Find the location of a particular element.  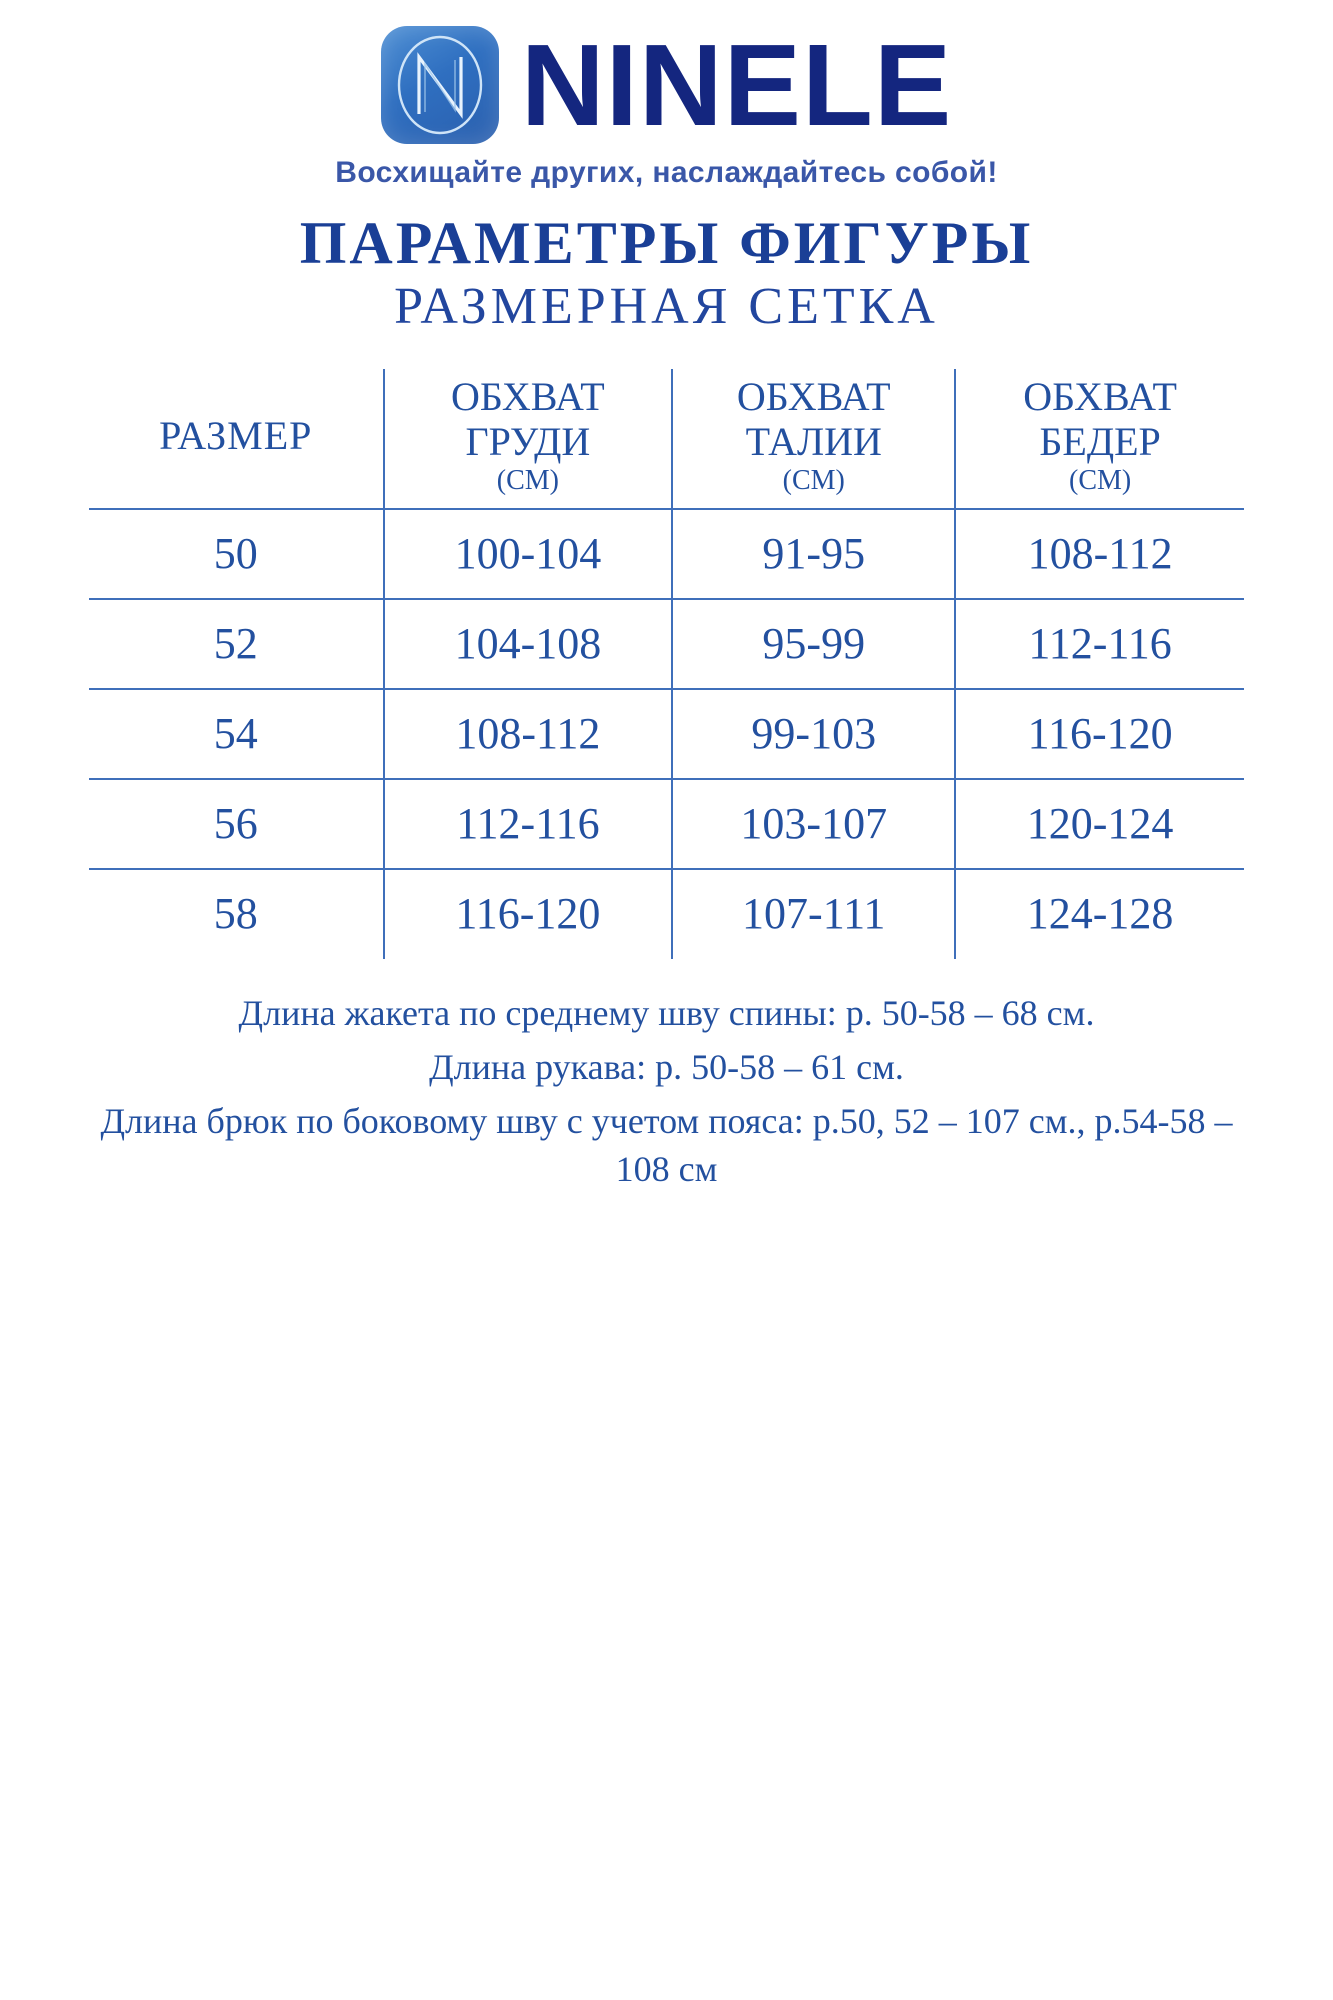

table-row: 58 116-120 107-111 124-128 is located at coordinates (666, 913).